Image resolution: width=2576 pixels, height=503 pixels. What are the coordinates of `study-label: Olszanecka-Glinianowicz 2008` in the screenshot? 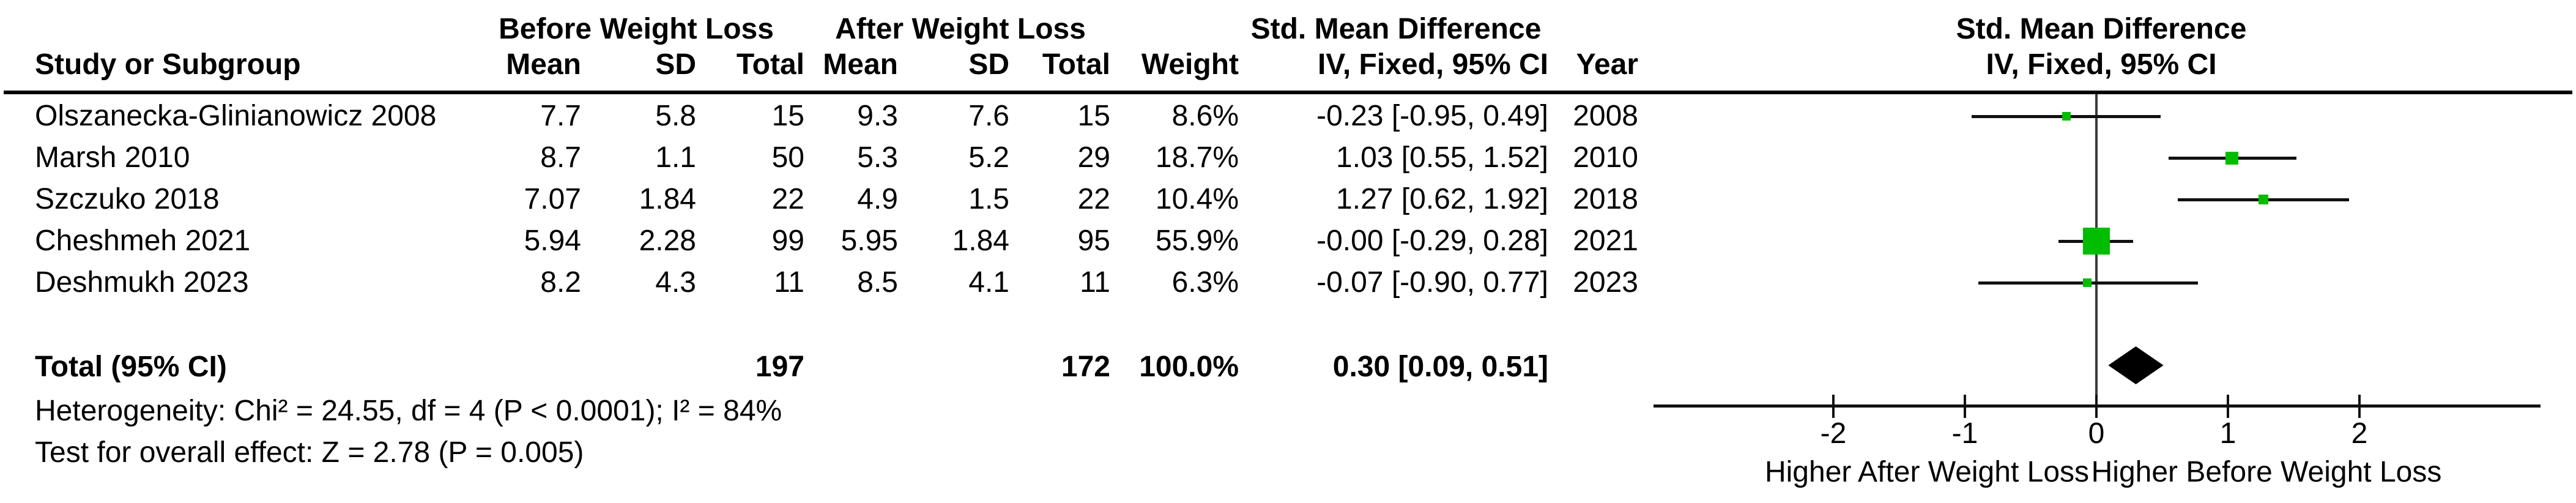 It's located at (236, 116).